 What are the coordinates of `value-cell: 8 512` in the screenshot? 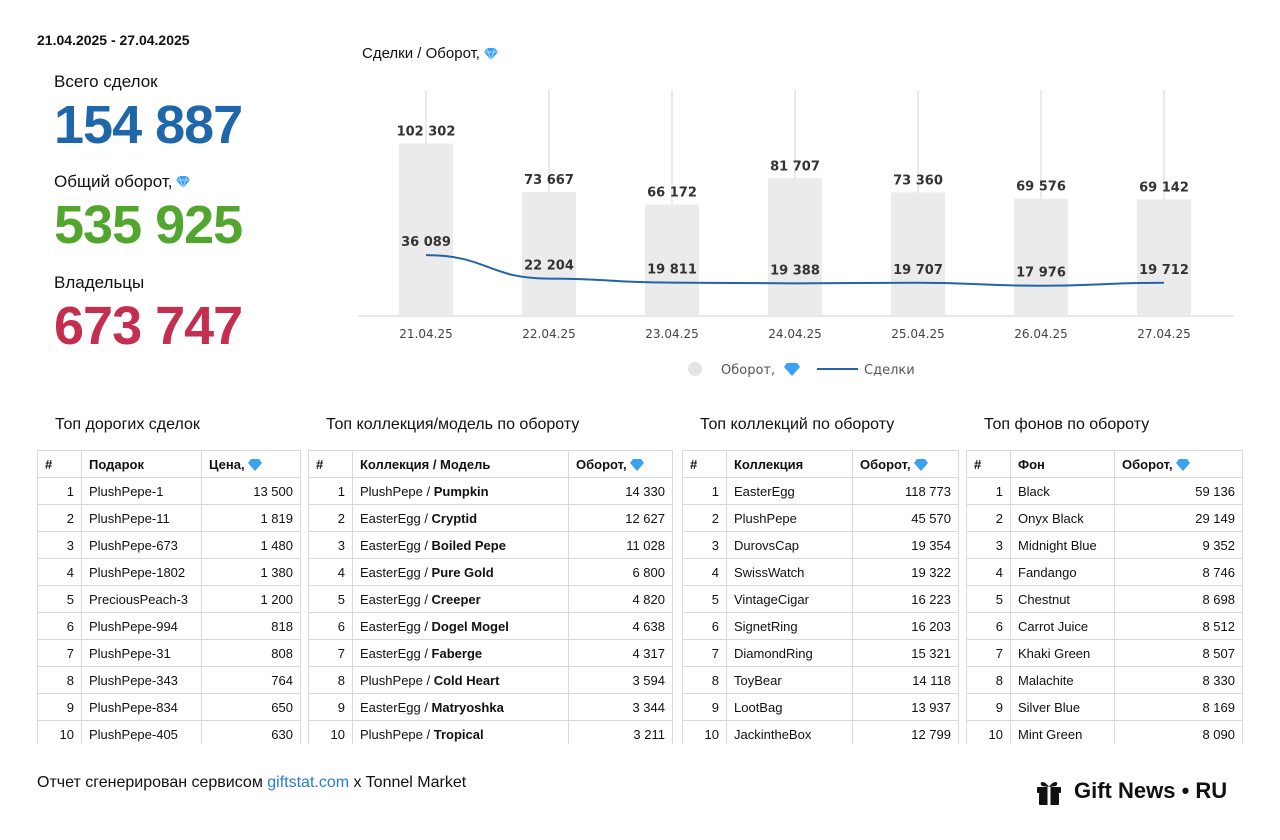 It's located at (1178, 626).